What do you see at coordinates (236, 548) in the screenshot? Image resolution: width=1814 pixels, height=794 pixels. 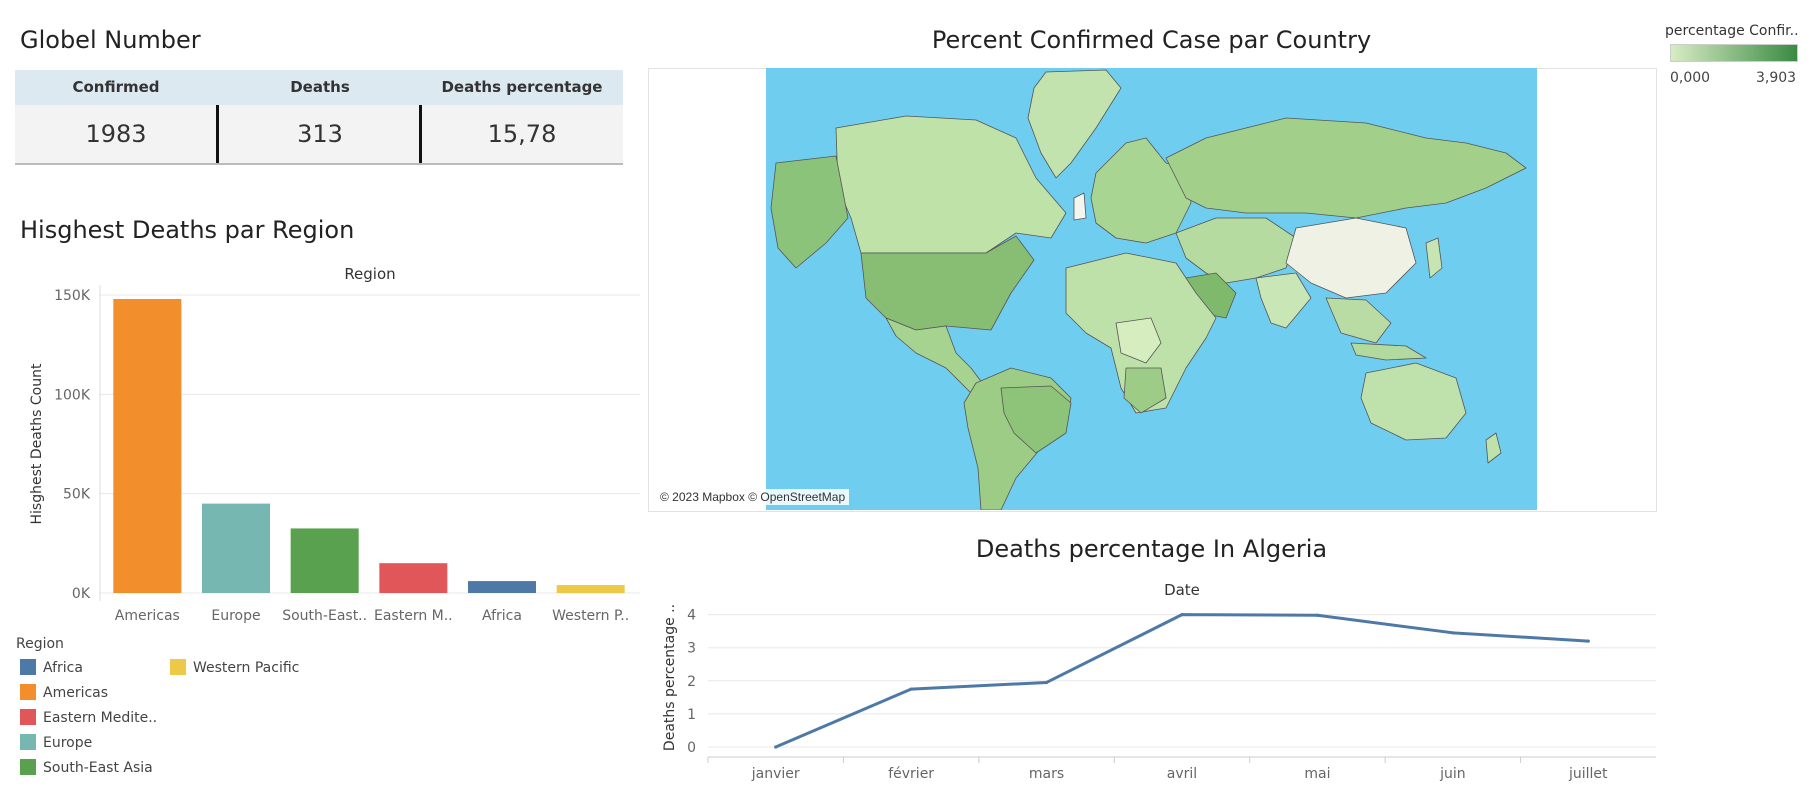 I see `bar-europe` at bounding box center [236, 548].